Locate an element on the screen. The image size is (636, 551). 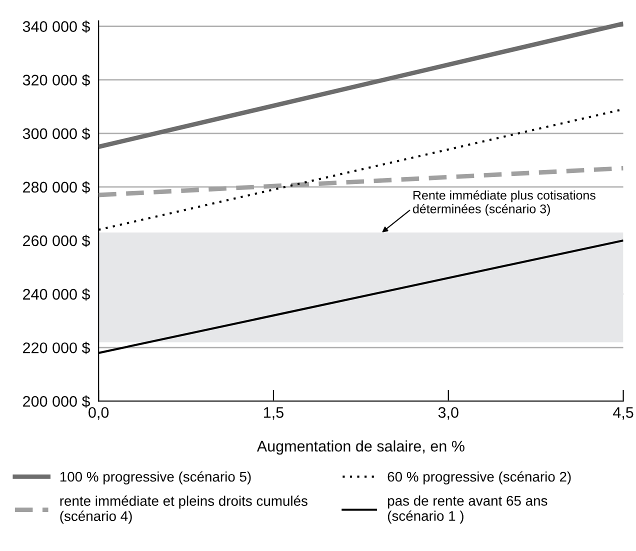
x-tick-label: 0,0 is located at coordinates (98, 413).